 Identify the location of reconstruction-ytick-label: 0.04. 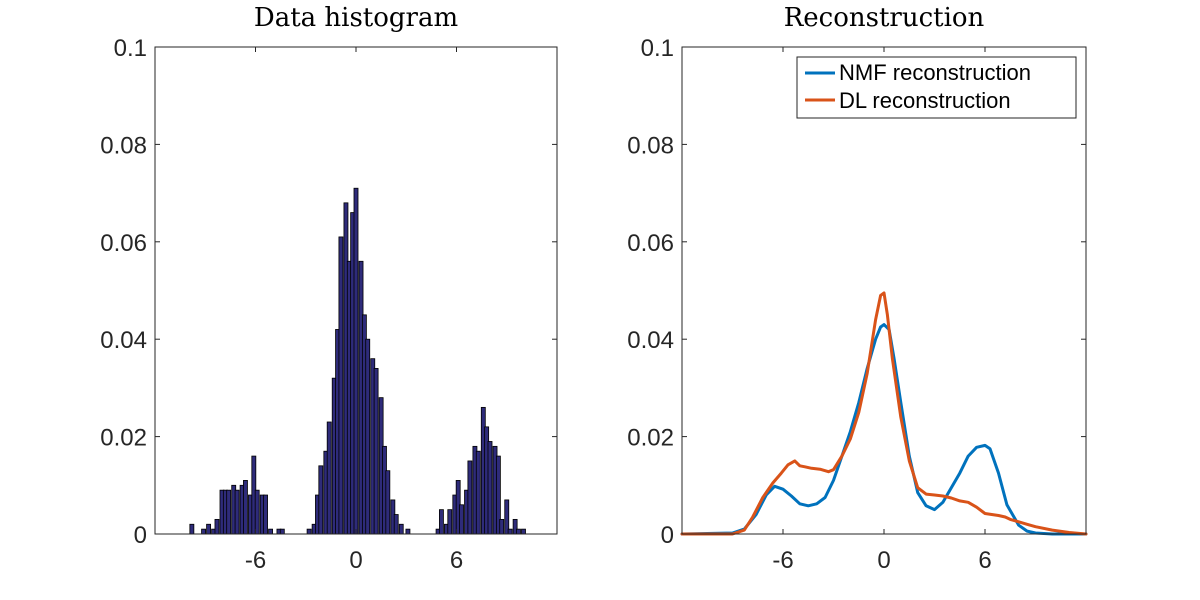
(650, 340).